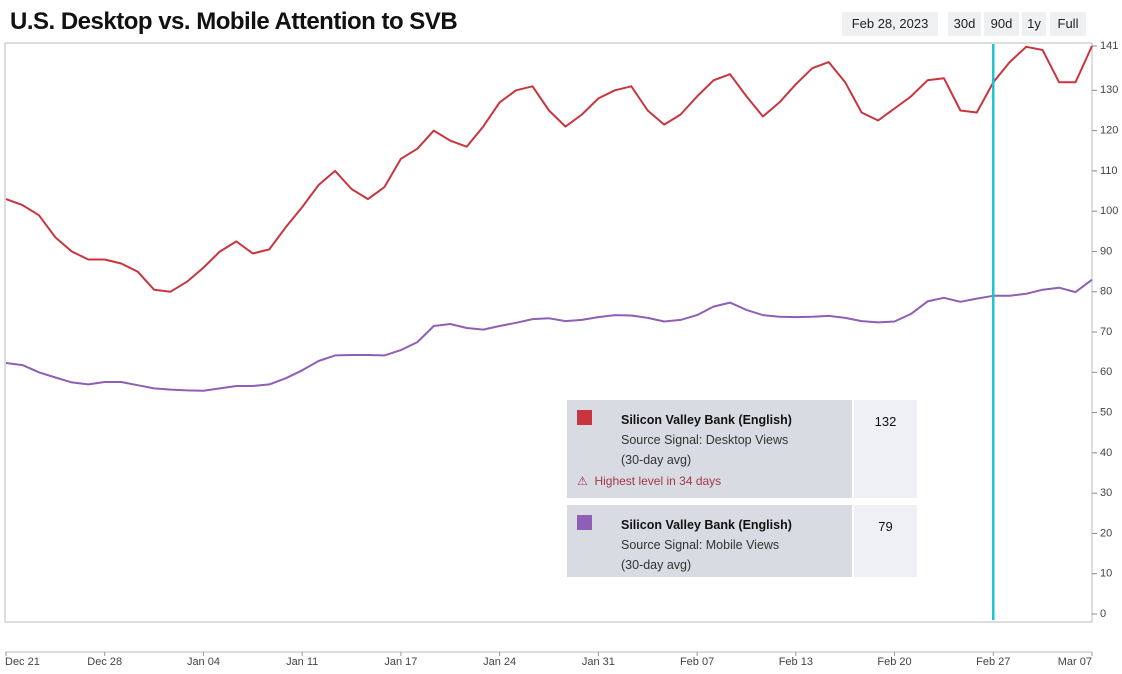 Image resolution: width=1122 pixels, height=674 pixels. Describe the element at coordinates (1075, 662) in the screenshot. I see `x-tick-label: Mar 07` at that location.